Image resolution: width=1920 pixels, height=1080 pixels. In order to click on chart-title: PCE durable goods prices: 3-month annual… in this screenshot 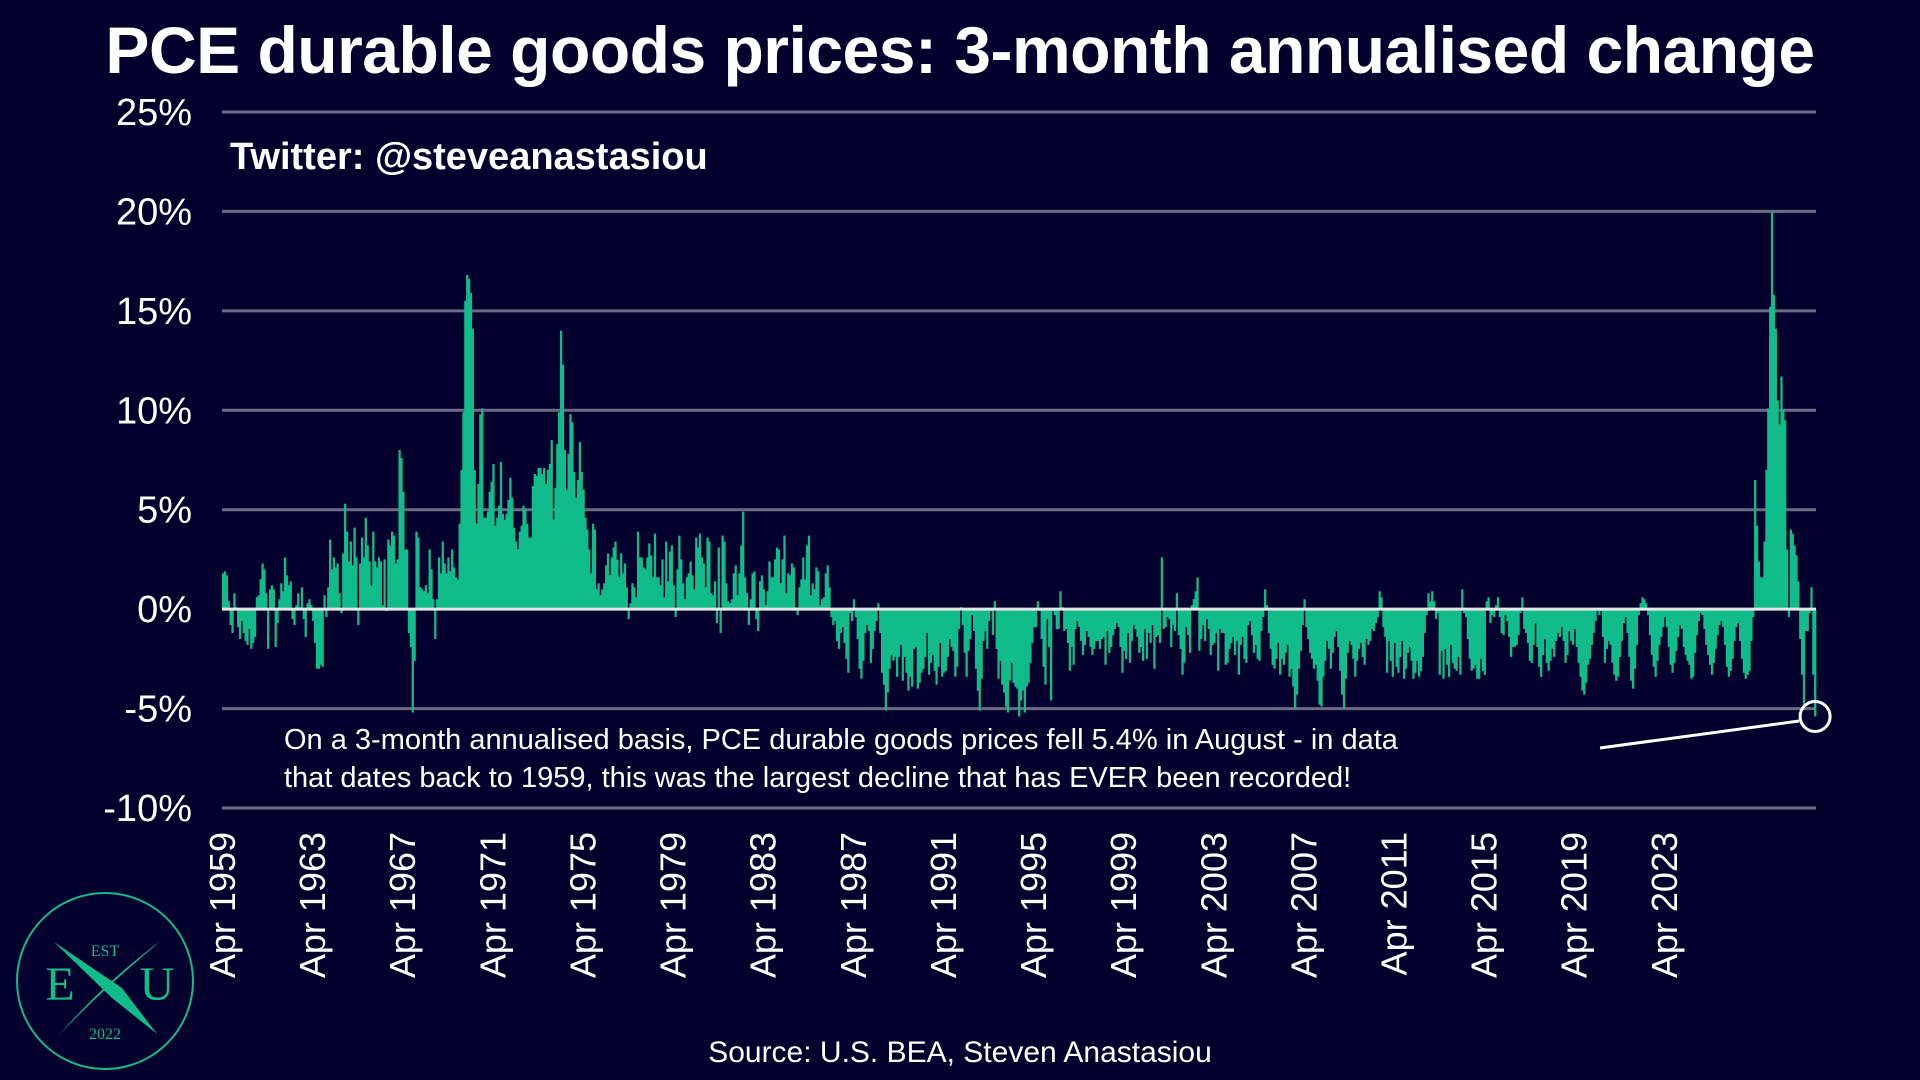, I will do `click(960, 50)`.